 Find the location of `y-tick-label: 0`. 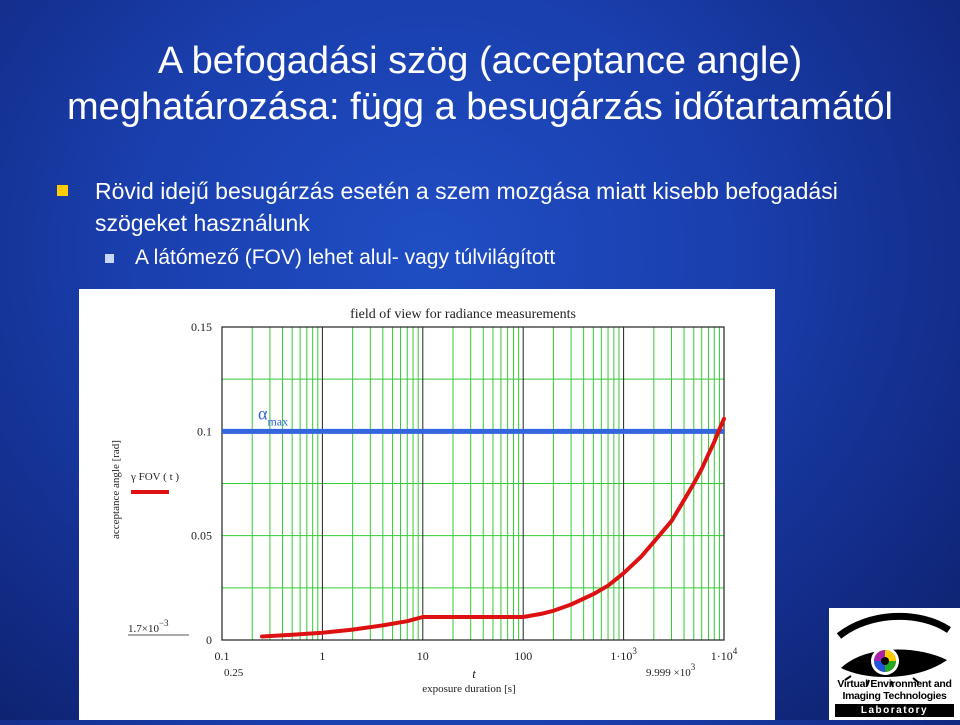

y-tick-label: 0 is located at coordinates (209, 640).